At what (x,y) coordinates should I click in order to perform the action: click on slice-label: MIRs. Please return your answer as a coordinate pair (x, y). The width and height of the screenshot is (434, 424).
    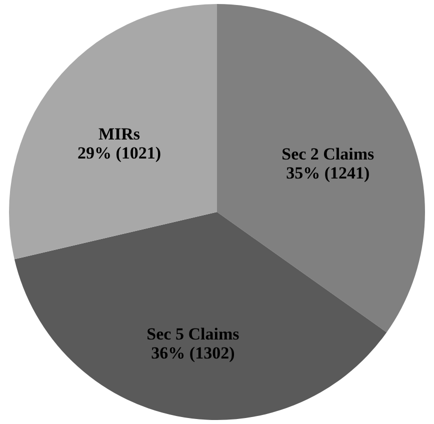
    Looking at the image, I should click on (119, 134).